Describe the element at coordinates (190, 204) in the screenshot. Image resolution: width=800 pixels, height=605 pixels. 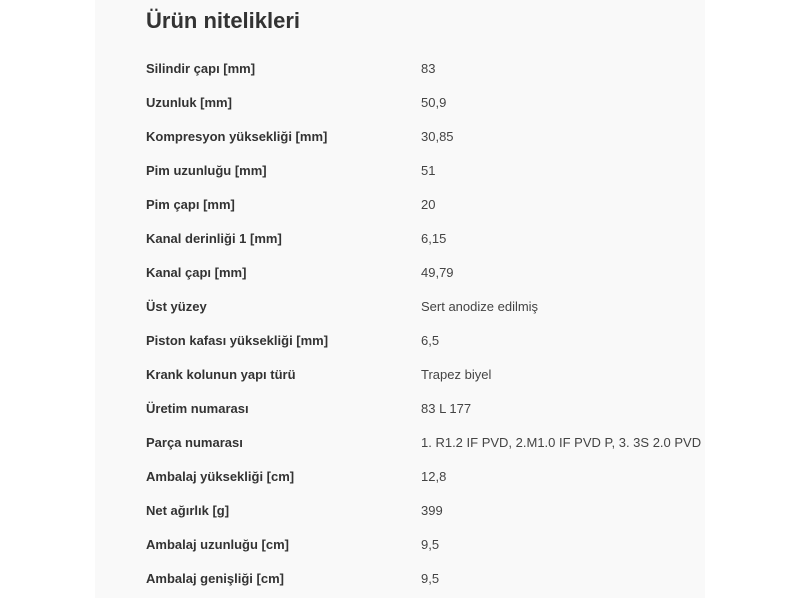
I see `attribute-label: Pim çapı [mm]` at that location.